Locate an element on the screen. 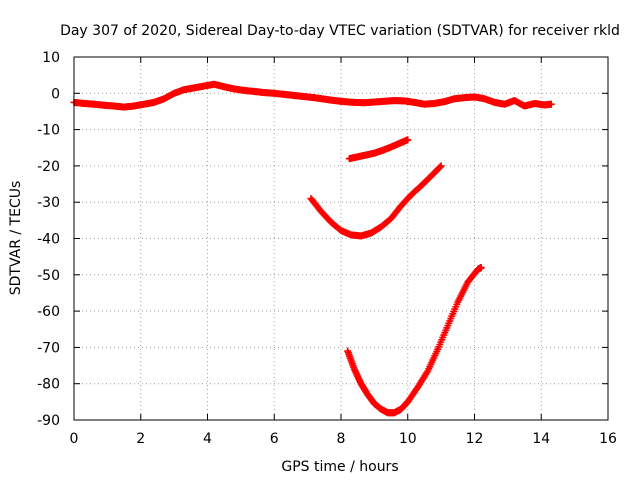 This screenshot has width=640, height=480. y-axis-label: SDTVAR / TECUs is located at coordinates (16, 238).